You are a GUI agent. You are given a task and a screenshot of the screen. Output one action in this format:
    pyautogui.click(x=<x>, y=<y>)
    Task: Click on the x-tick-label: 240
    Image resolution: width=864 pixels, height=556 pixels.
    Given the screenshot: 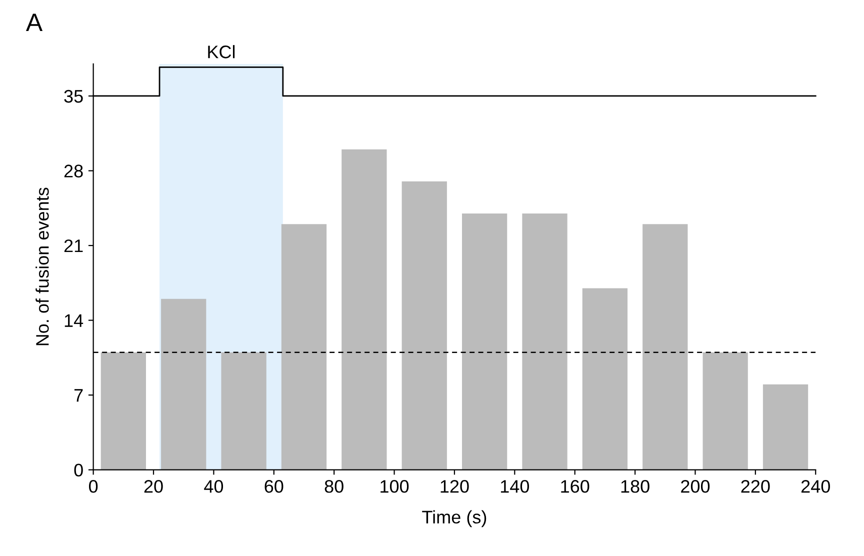 What is the action you would take?
    pyautogui.click(x=815, y=486)
    